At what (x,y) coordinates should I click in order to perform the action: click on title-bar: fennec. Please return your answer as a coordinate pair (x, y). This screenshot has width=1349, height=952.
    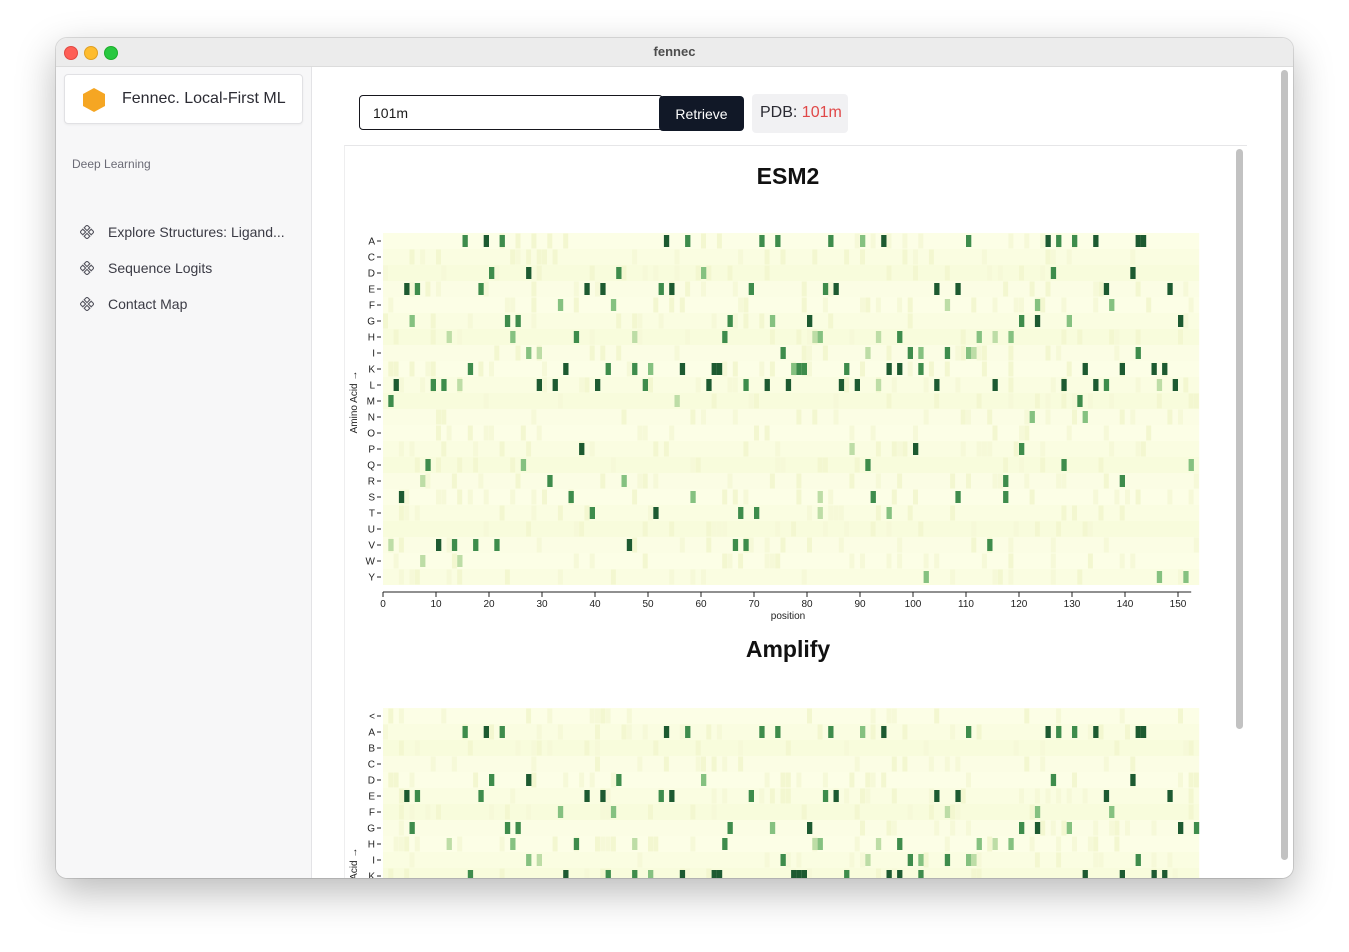
    Looking at the image, I should click on (674, 52).